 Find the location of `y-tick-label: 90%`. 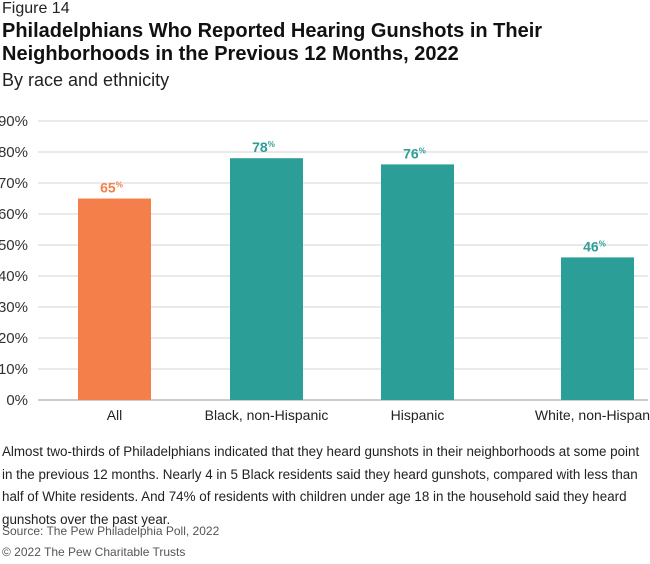

y-tick-label: 90% is located at coordinates (14, 121).